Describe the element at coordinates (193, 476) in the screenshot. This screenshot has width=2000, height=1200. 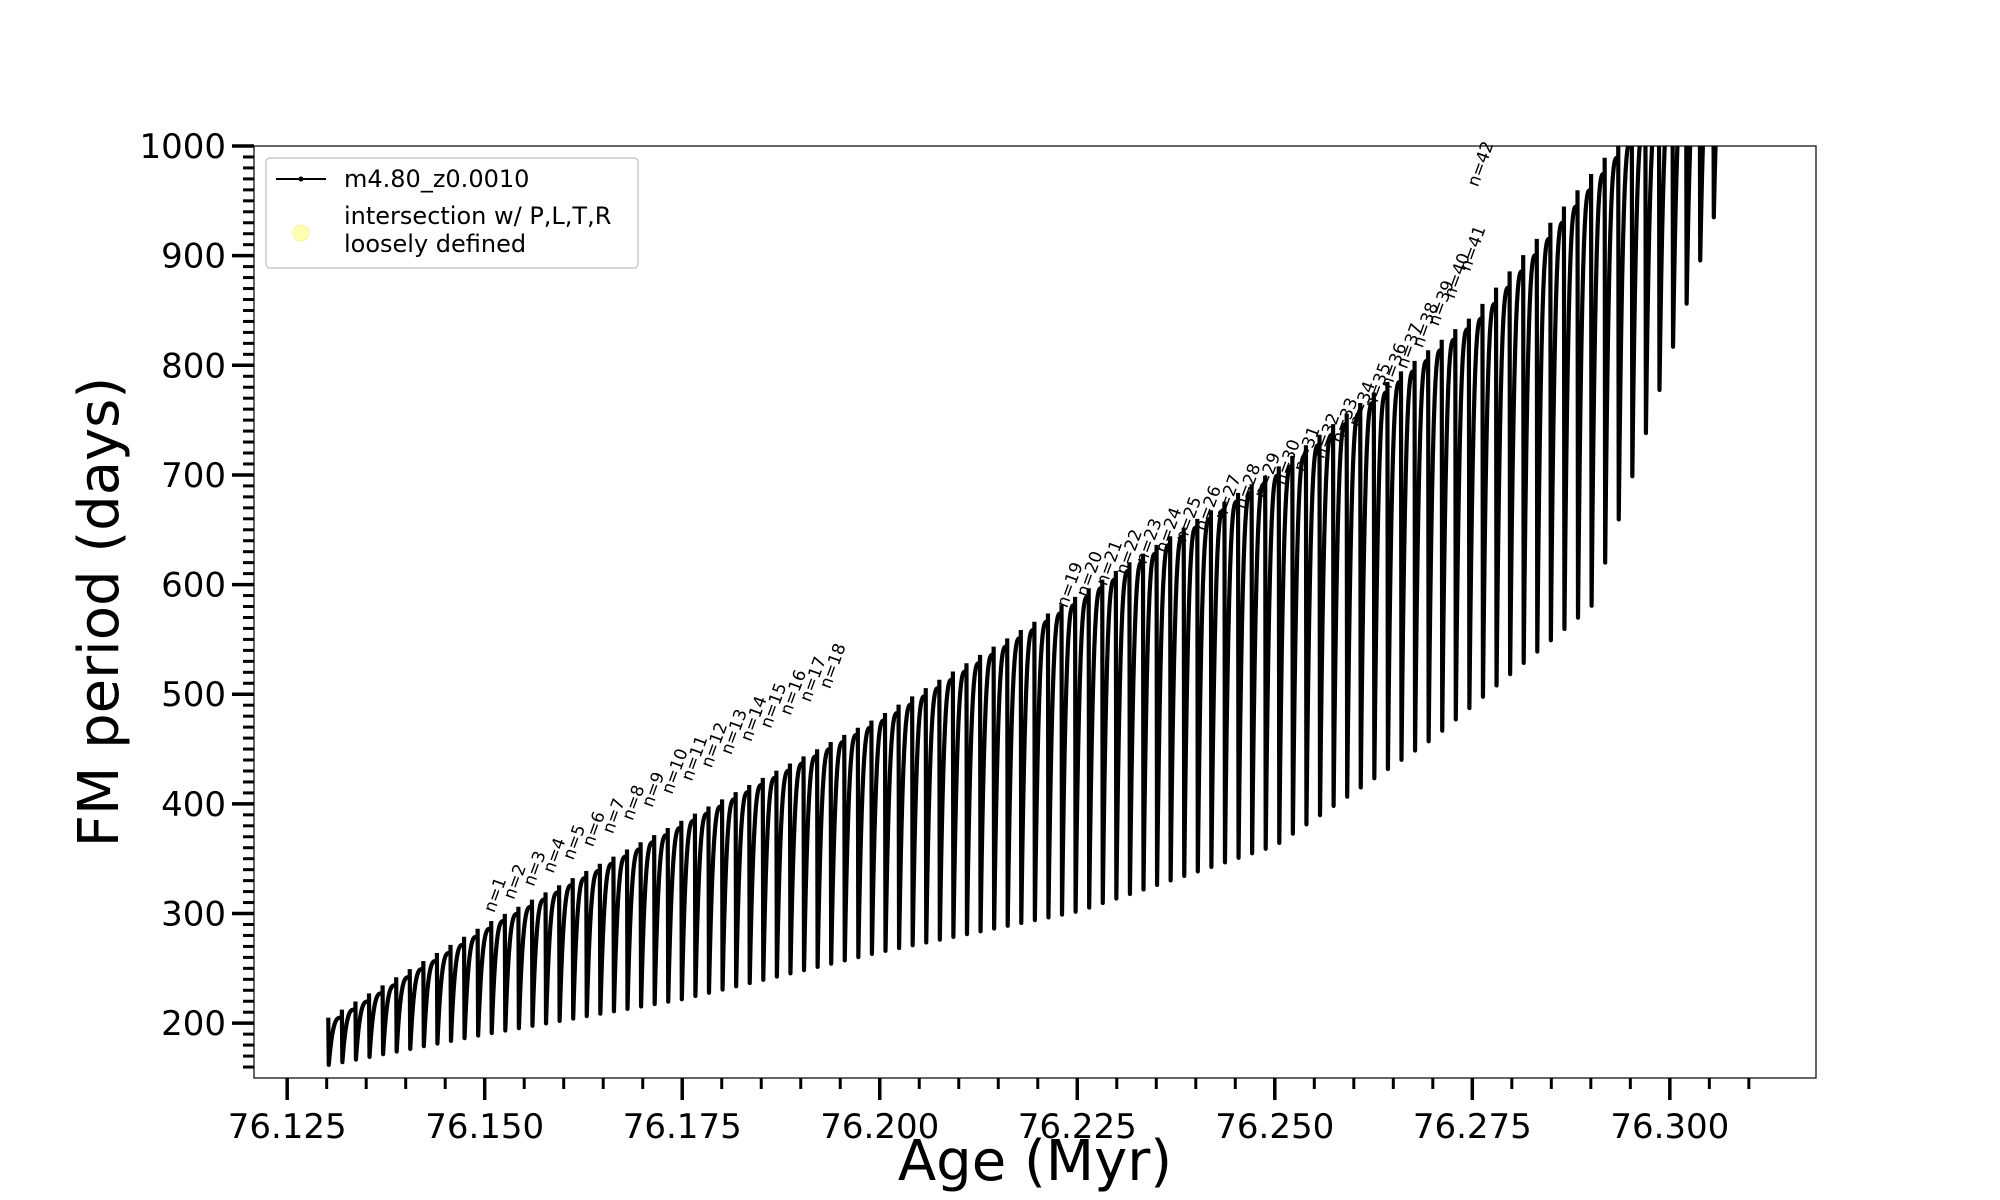
I see `y-tick-label: 700` at that location.